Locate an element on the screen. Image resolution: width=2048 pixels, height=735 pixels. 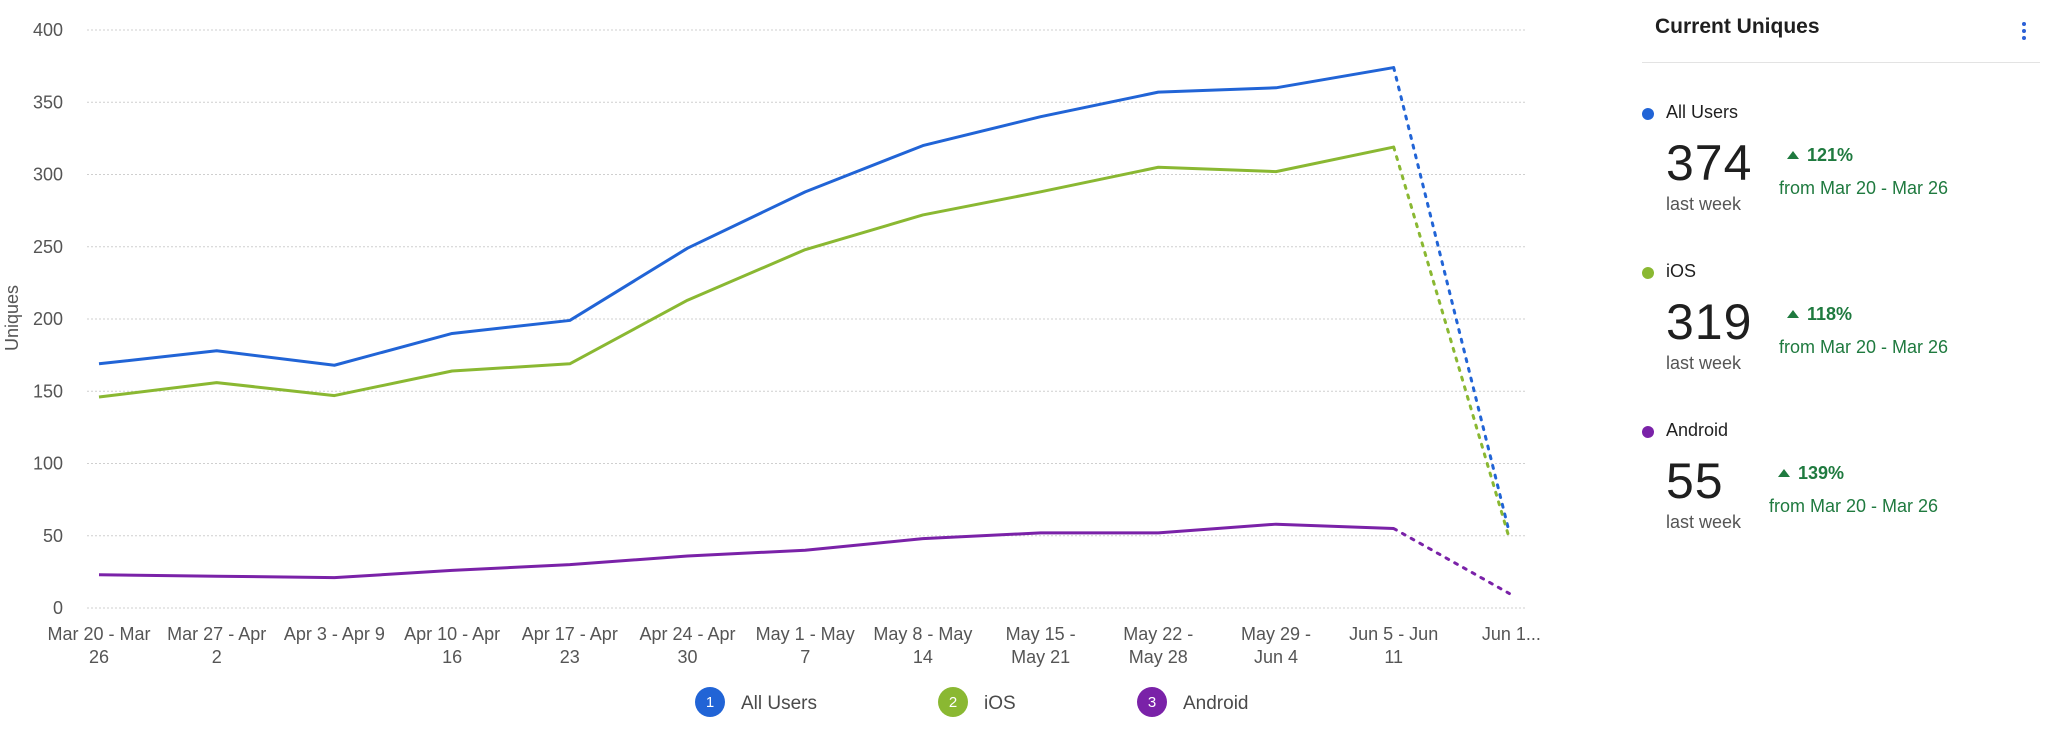
metric-name: iOS is located at coordinates (1681, 271).